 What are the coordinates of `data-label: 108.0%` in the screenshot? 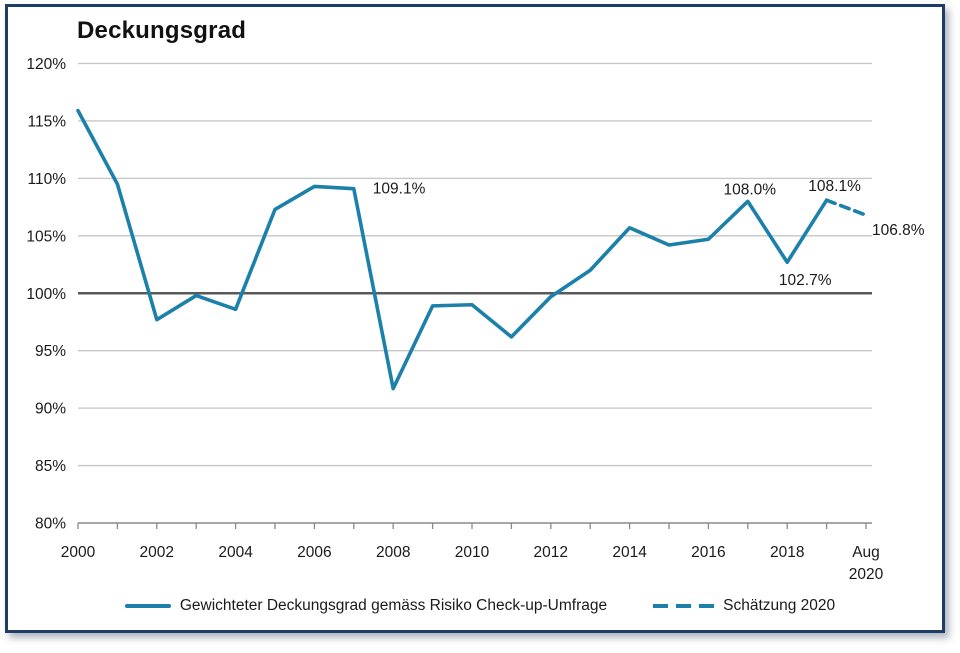 It's located at (750, 189).